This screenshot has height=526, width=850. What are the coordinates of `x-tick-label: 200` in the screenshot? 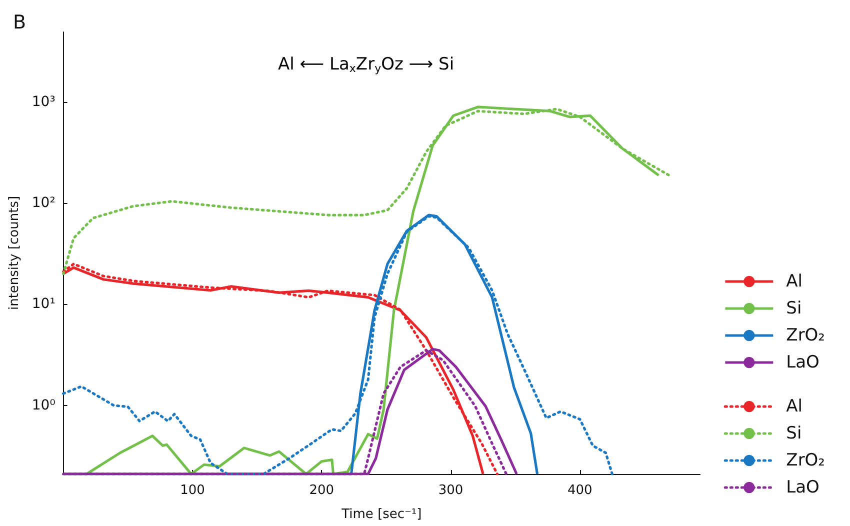 It's located at (321, 490).